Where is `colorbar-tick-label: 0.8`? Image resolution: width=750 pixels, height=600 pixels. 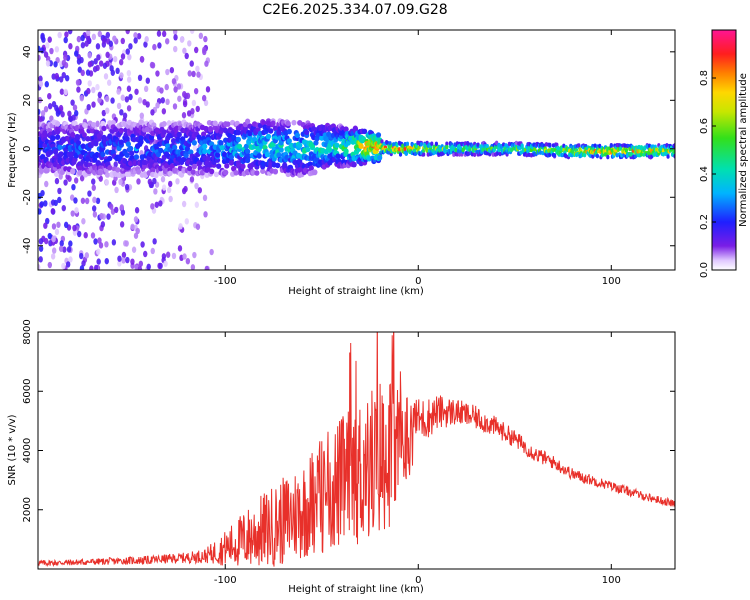 colorbar-tick-label: 0.8 is located at coordinates (704, 78).